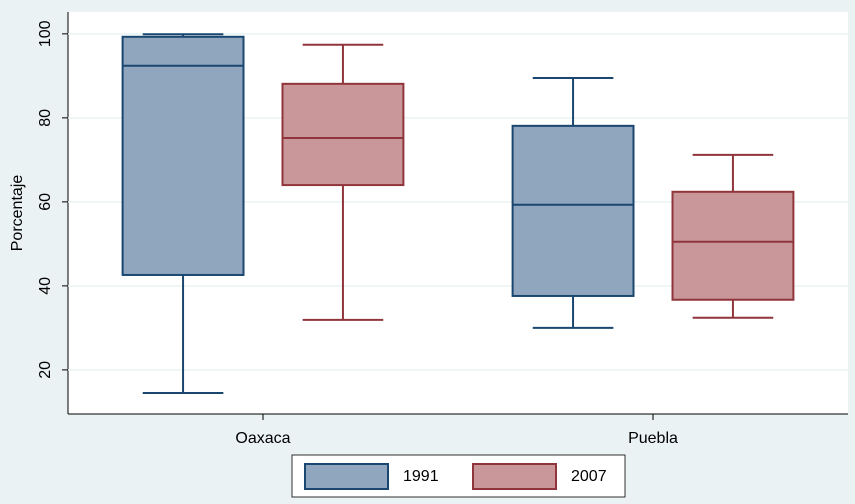 The image size is (855, 504). Describe the element at coordinates (589, 476) in the screenshot. I see `legend-label: 2007` at that location.